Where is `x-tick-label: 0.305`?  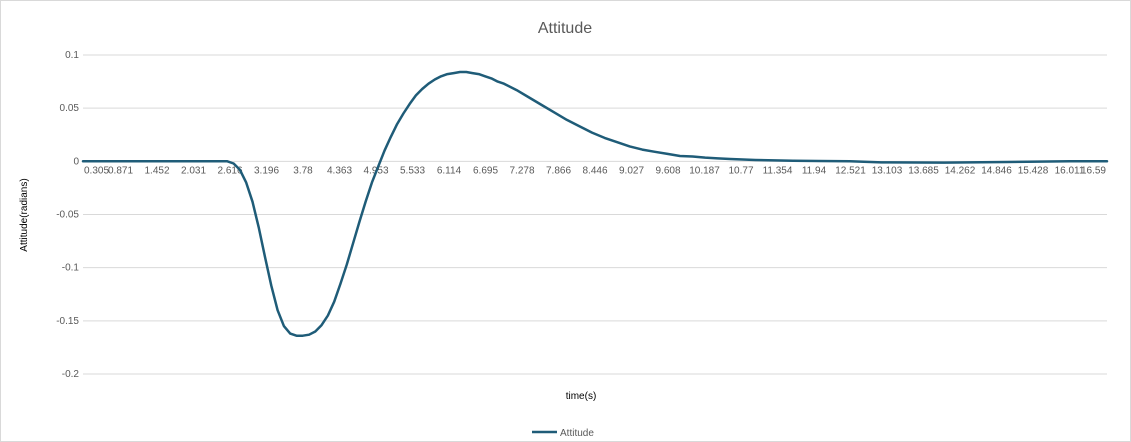
x-tick-label: 0.305 is located at coordinates (96, 170).